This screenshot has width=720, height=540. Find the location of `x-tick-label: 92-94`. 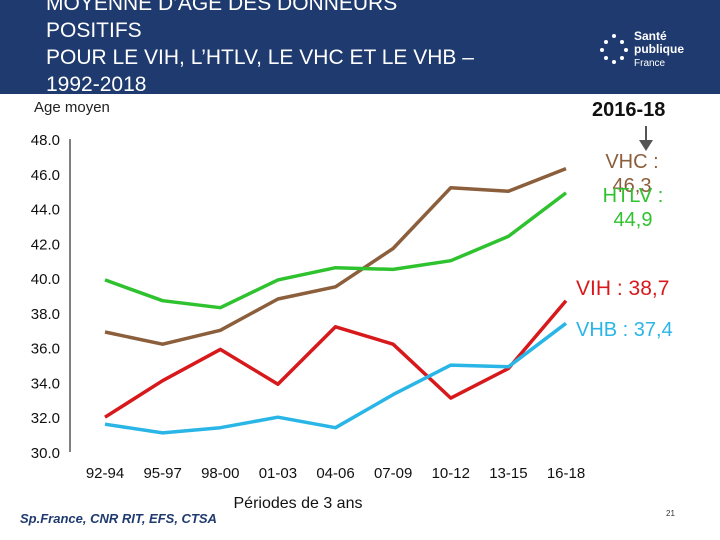

x-tick-label: 92-94 is located at coordinates (105, 473).